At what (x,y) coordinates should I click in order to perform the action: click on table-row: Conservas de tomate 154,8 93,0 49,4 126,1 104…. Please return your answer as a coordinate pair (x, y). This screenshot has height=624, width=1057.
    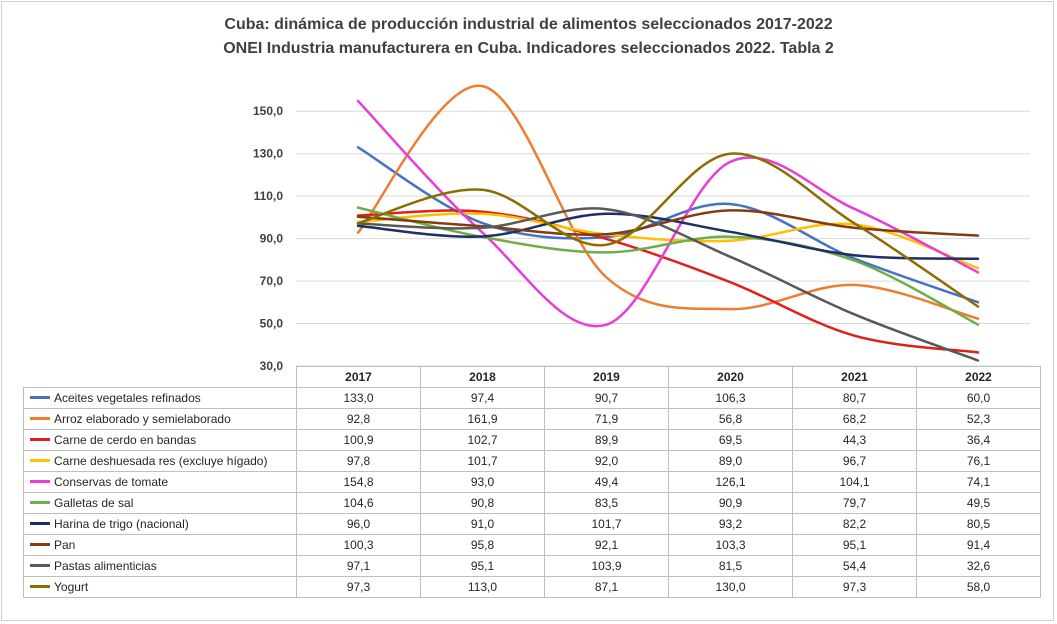
    Looking at the image, I should click on (532, 482).